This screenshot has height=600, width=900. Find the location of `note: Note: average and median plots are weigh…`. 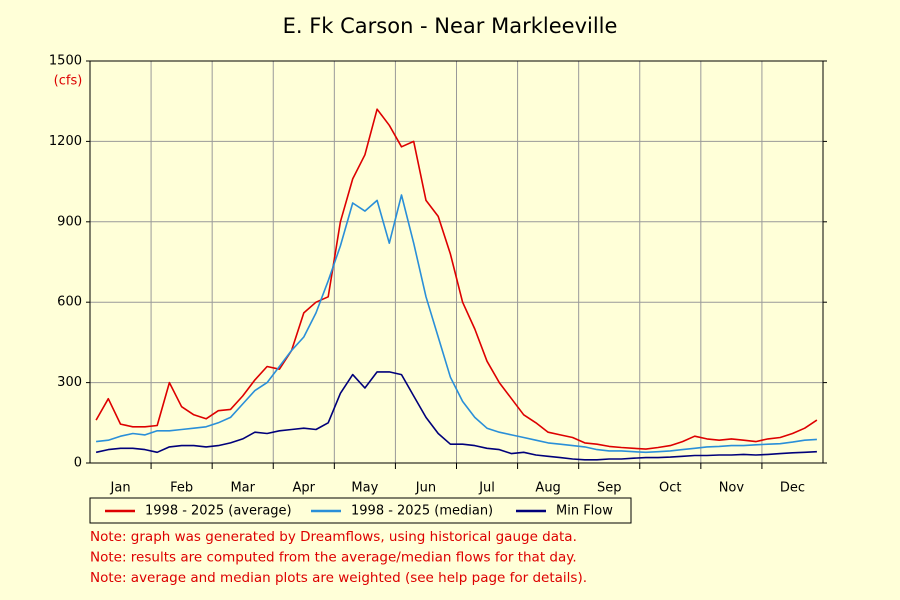

note: Note: average and median plots are weigh… is located at coordinates (338, 578).